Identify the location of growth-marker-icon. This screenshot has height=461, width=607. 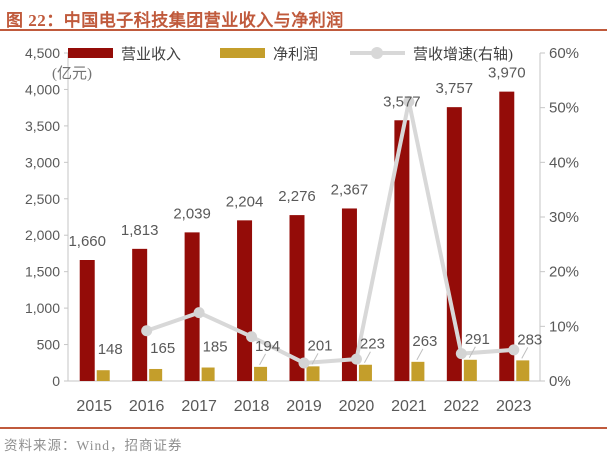
(377, 53).